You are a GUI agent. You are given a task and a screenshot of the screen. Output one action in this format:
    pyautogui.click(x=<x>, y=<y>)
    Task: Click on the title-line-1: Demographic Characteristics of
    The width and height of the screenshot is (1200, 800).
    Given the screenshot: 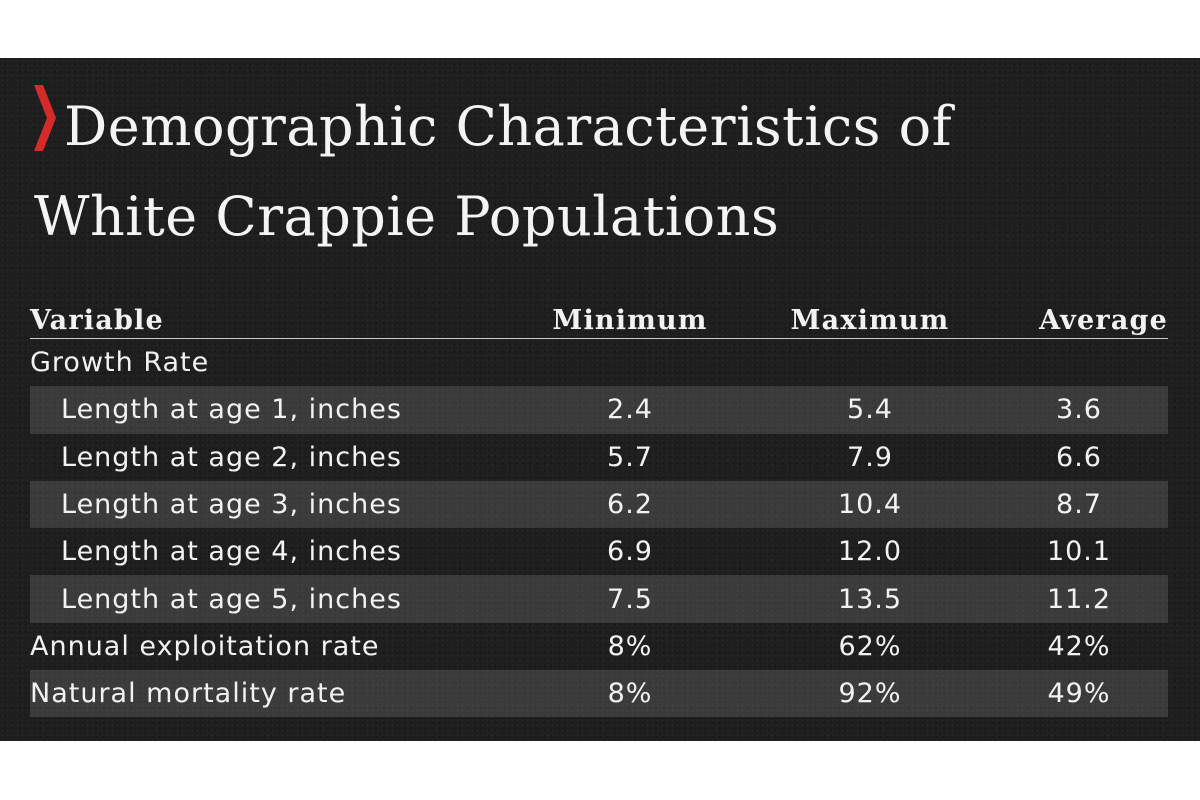 What is the action you would take?
    pyautogui.click(x=604, y=127)
    